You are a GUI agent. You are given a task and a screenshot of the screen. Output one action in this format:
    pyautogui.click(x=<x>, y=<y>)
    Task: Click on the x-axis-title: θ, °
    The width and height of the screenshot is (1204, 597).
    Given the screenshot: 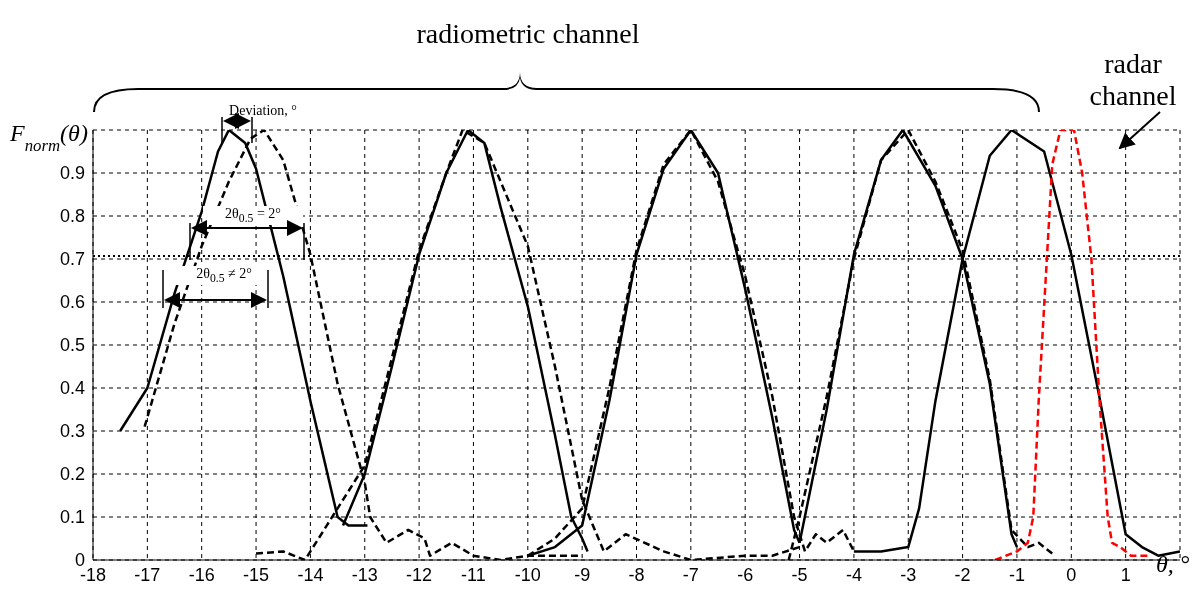 What is the action you would take?
    pyautogui.click(x=1173, y=564)
    